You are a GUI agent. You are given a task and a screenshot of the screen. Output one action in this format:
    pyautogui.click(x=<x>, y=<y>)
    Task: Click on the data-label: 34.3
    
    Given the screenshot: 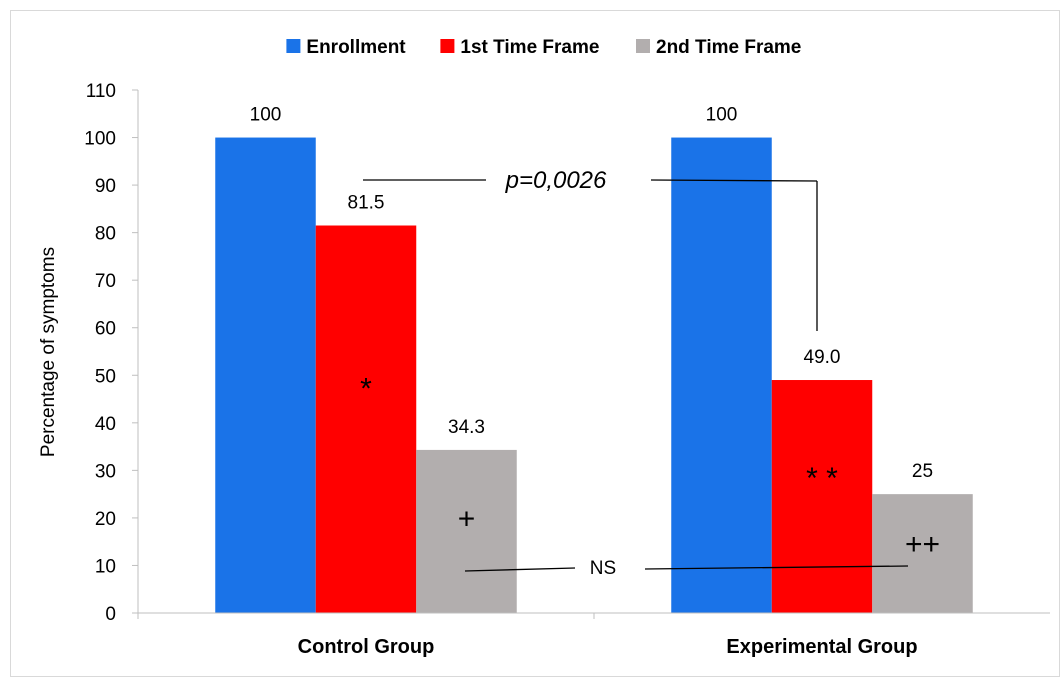 What is the action you would take?
    pyautogui.click(x=466, y=427)
    